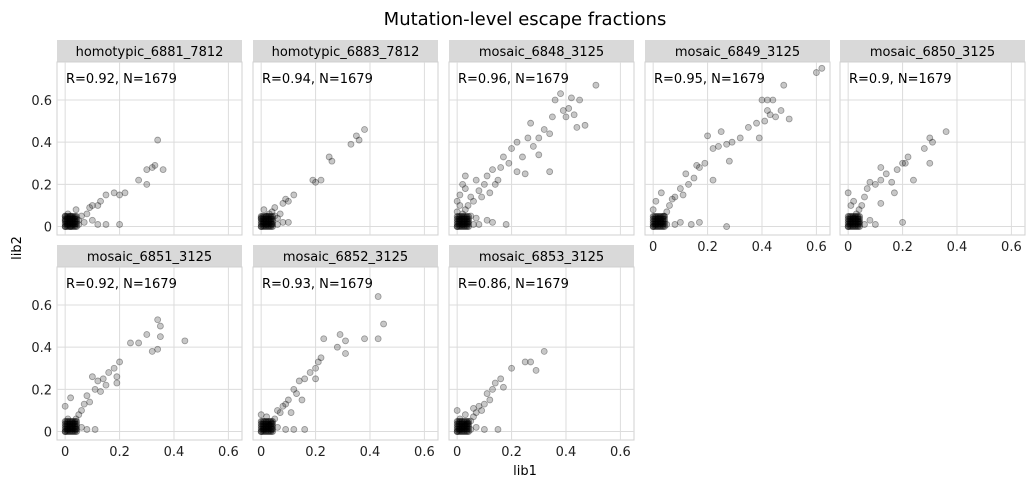 This screenshot has height=488, width=1035. What do you see at coordinates (541, 148) in the screenshot?
I see `panel-background` at bounding box center [541, 148].